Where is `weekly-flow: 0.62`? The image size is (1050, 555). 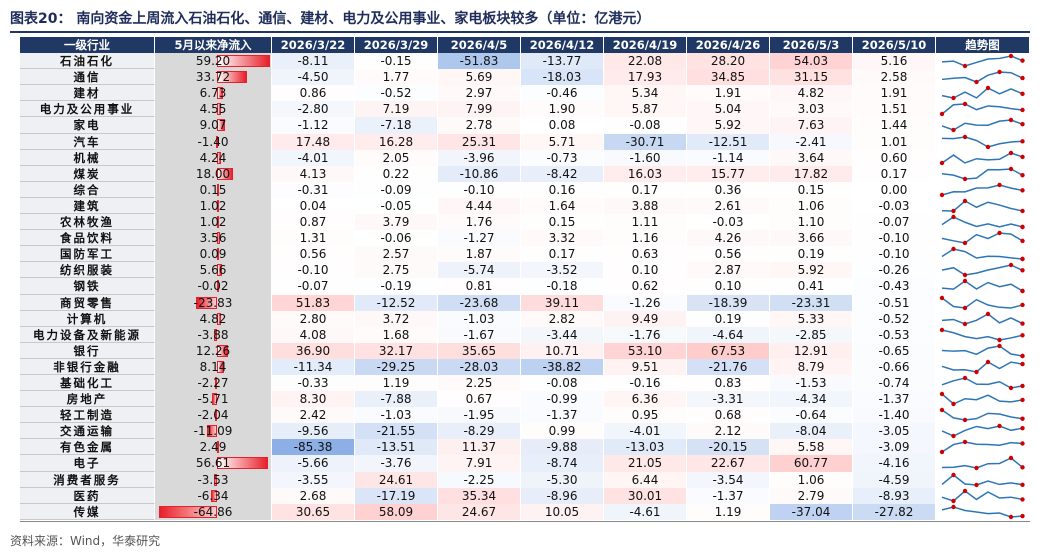
weekly-flow: 0.62 is located at coordinates (645, 286).